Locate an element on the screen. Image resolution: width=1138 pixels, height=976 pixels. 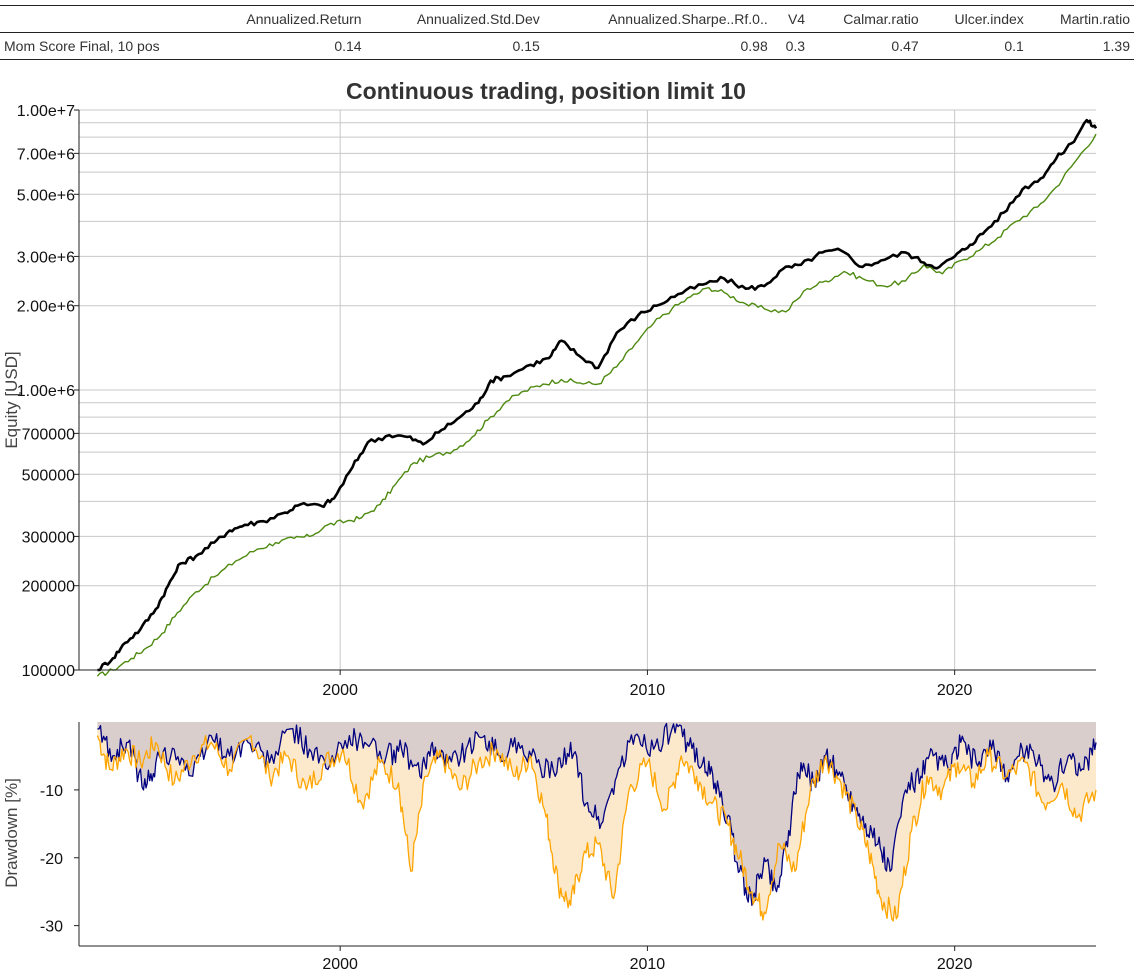
equity-y-tick-label: 2.00e+6 is located at coordinates (46, 307).